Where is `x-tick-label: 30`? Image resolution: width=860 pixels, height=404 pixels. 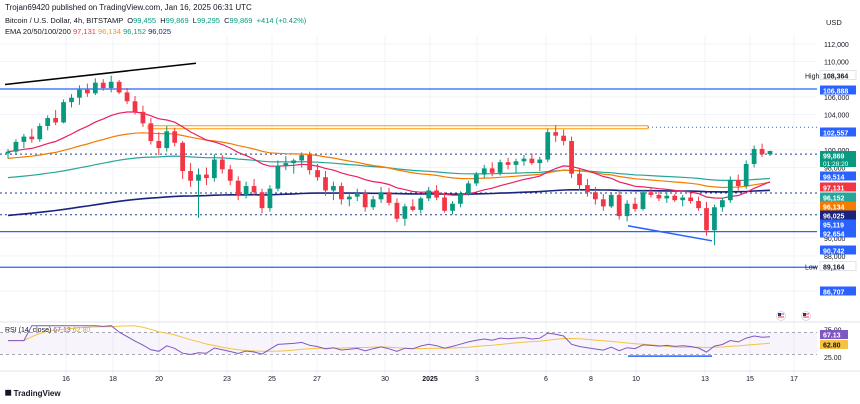
x-tick-label: 30 is located at coordinates (385, 379).